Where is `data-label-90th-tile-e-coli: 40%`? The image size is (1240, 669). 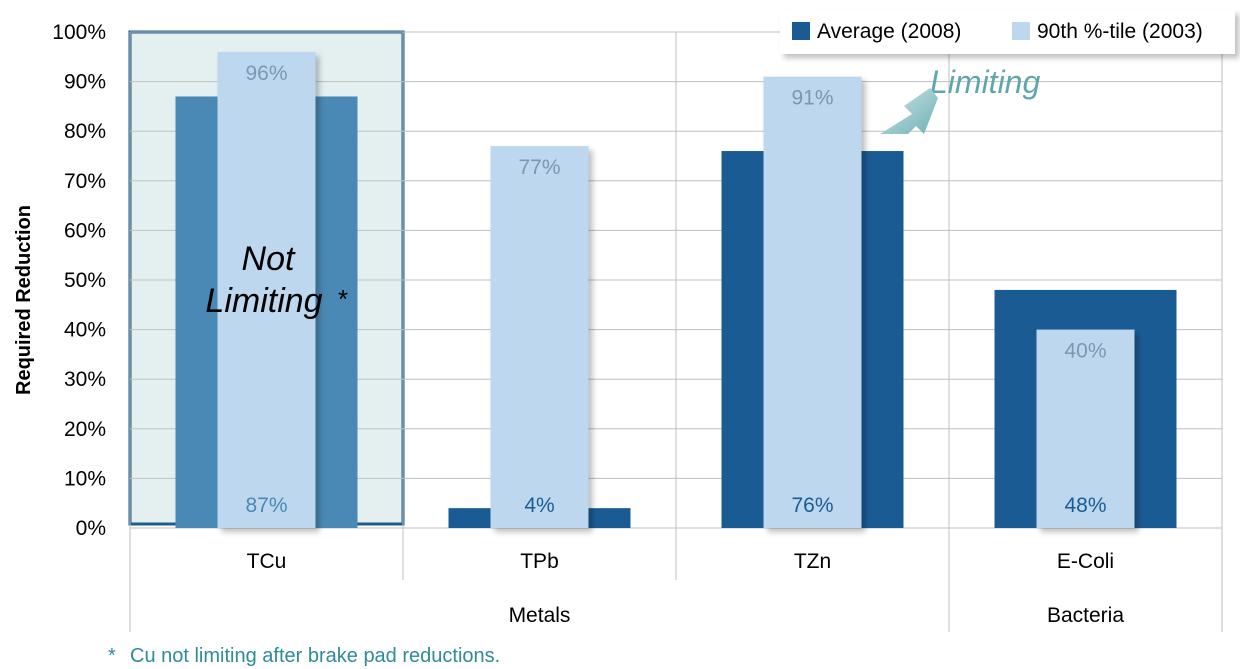
data-label-90th-tile-e-coli: 40% is located at coordinates (1085, 351).